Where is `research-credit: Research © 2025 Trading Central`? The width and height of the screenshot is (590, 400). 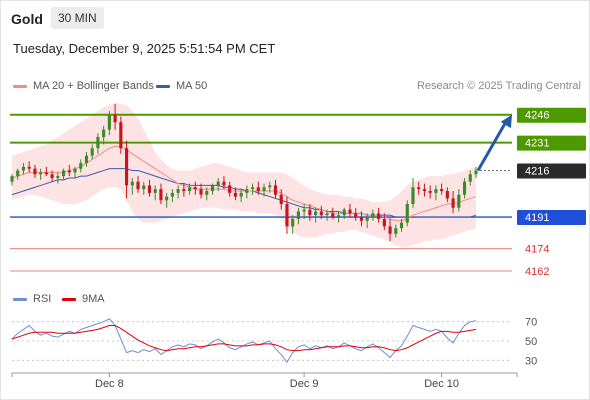 research-credit: Research © 2025 Trading Central is located at coordinates (498, 86).